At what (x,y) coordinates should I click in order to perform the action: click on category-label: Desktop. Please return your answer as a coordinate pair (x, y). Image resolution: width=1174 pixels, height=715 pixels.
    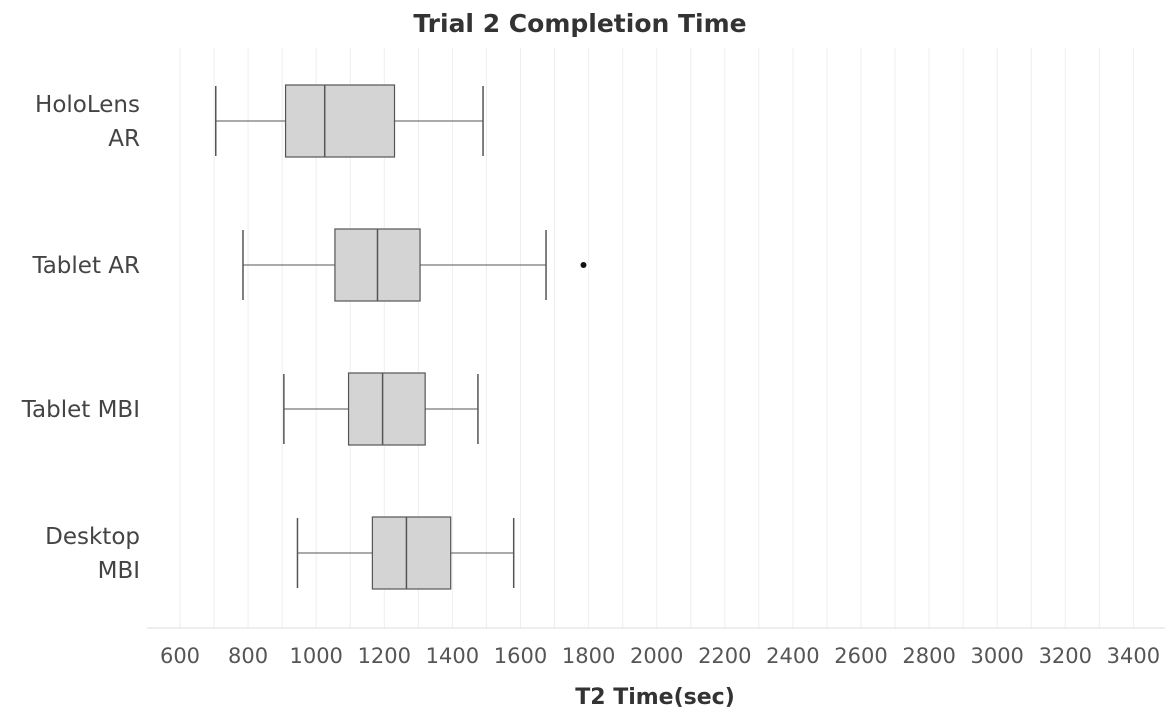
    Looking at the image, I should click on (92, 537).